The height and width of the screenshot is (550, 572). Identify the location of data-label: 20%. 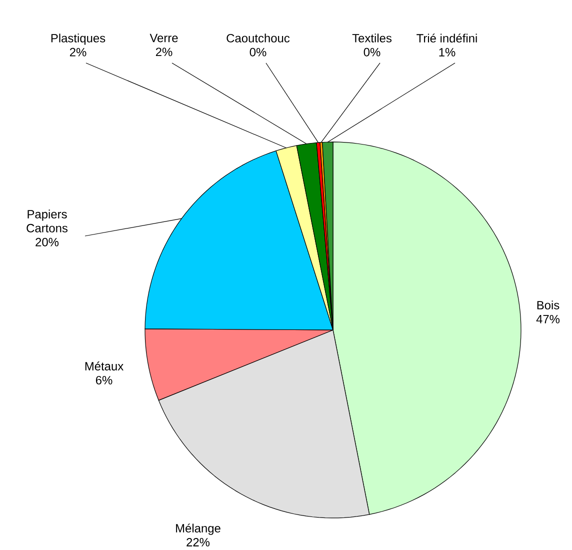
(47, 242).